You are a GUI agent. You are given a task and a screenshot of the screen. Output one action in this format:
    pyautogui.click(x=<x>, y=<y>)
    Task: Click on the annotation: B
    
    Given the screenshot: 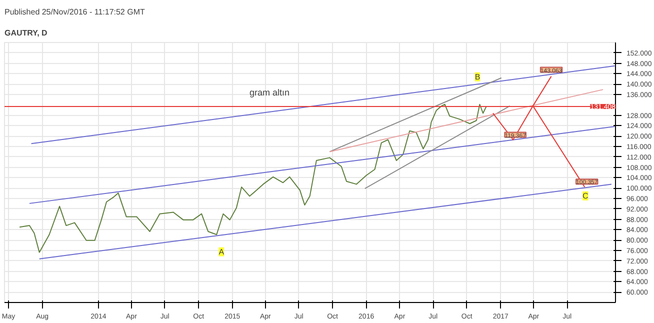 What is the action you would take?
    pyautogui.click(x=477, y=77)
    